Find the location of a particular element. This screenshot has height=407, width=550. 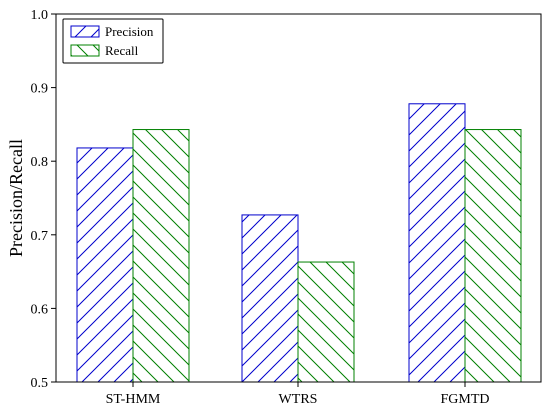

y-tick-label: 0.9 is located at coordinates (40, 89).